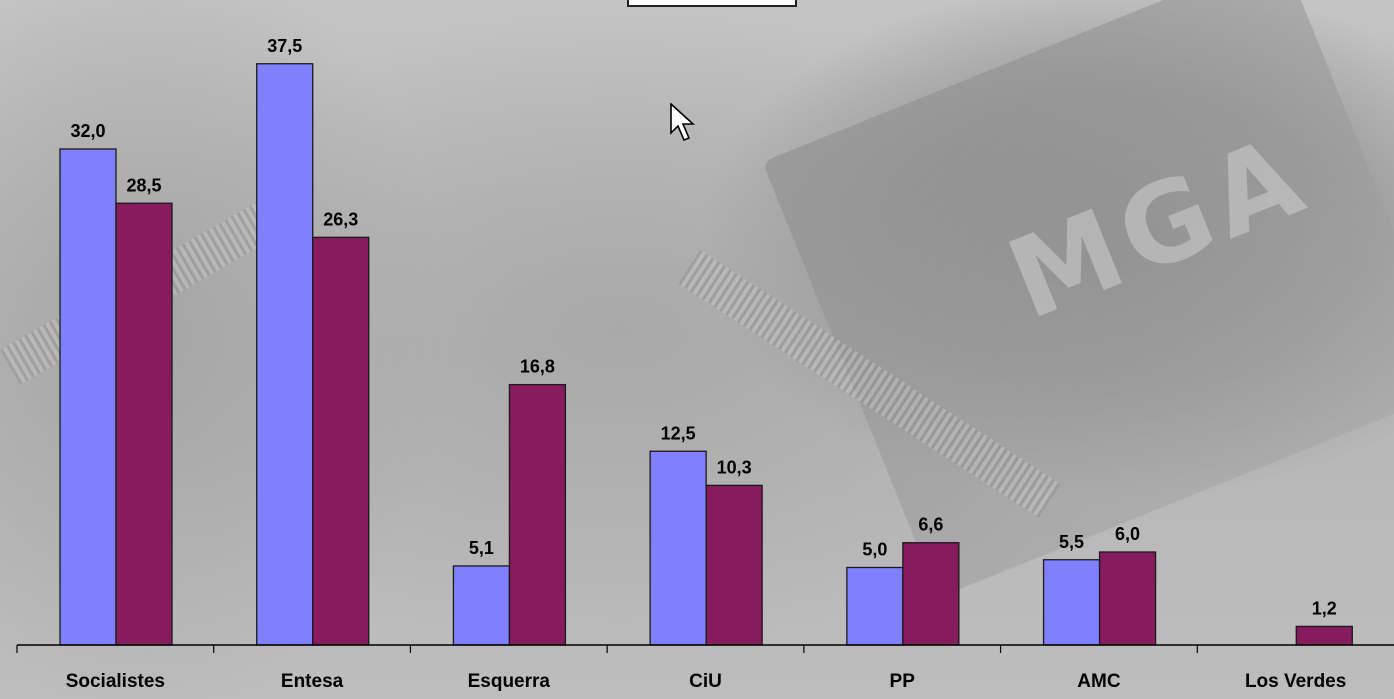  Describe the element at coordinates (537, 367) in the screenshot. I see `bar-value-label: 16,8` at that location.